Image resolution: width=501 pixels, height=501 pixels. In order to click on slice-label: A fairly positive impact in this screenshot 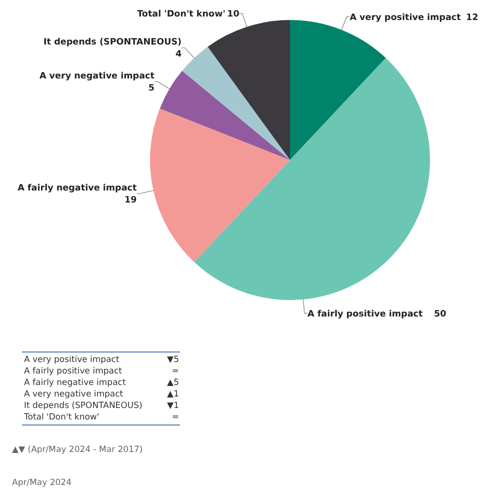, I will do `click(365, 314)`.